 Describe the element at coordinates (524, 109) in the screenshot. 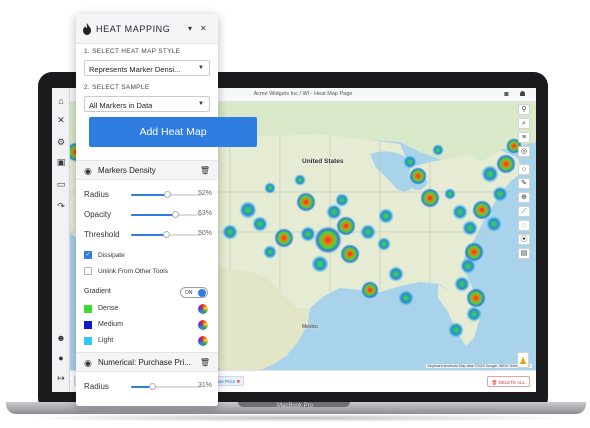

I see `pin-tool-icon: ⚲` at that location.